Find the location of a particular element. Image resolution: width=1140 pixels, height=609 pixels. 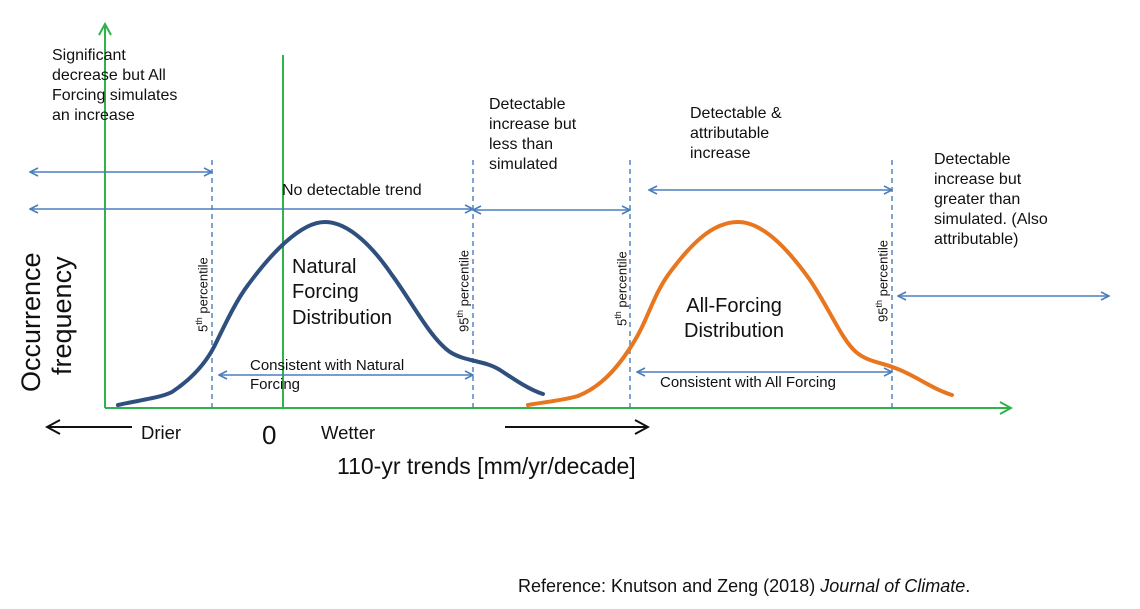

consistent-all-label: Consistent with All Forcing is located at coordinates (748, 382).